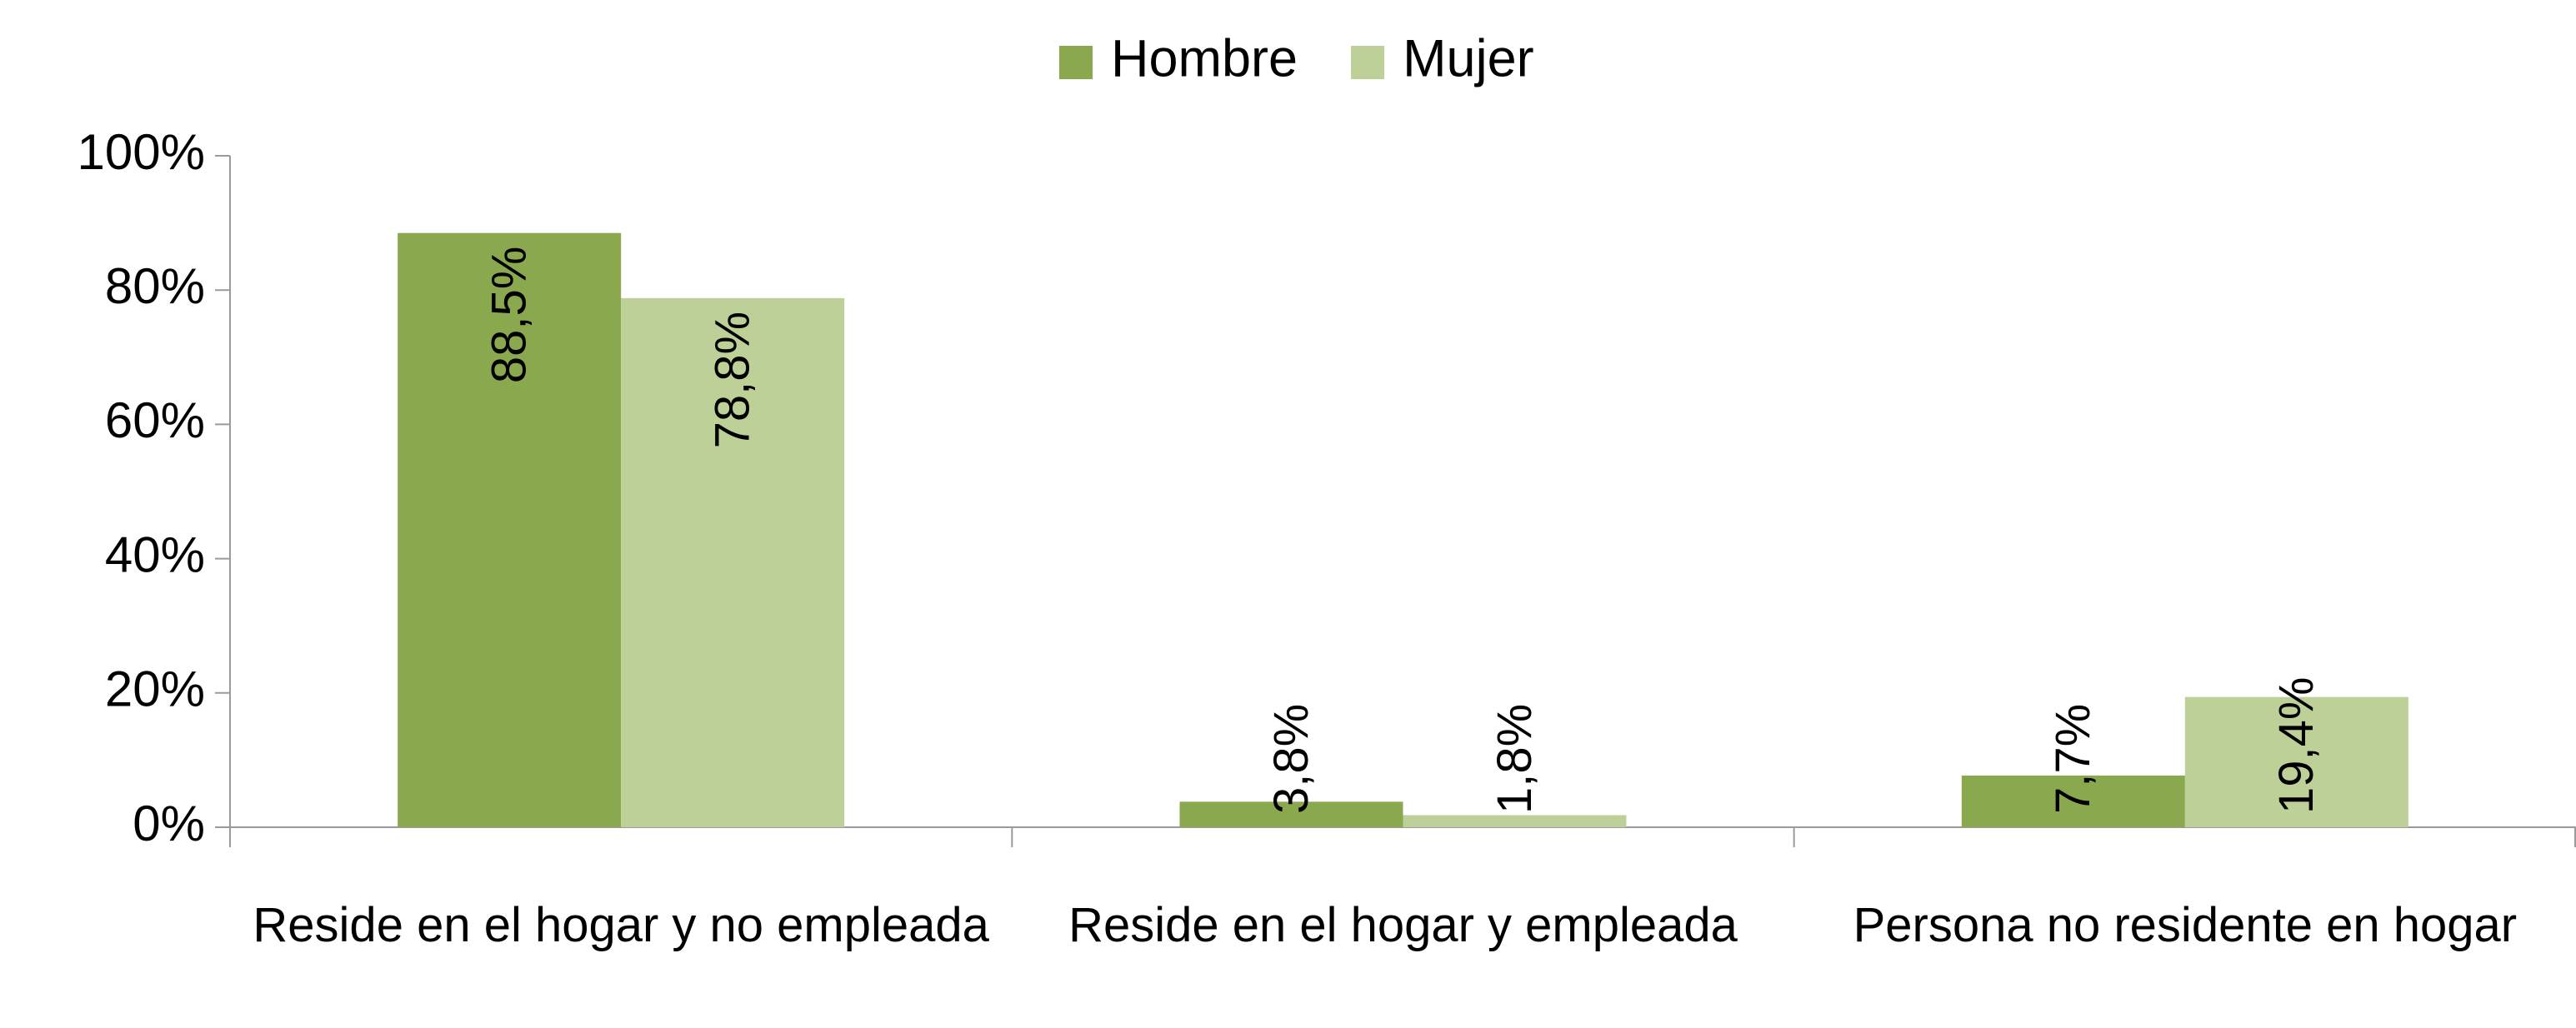  I want to click on y-tick-label: 0%, so click(169, 823).